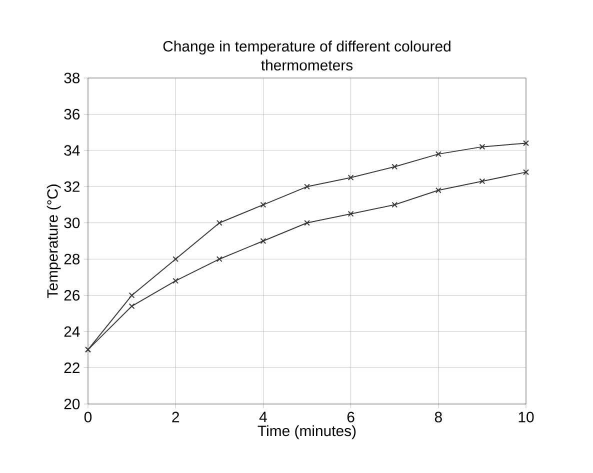 This screenshot has height=473, width=593. I want to click on y-tick-label: 22, so click(72, 367).